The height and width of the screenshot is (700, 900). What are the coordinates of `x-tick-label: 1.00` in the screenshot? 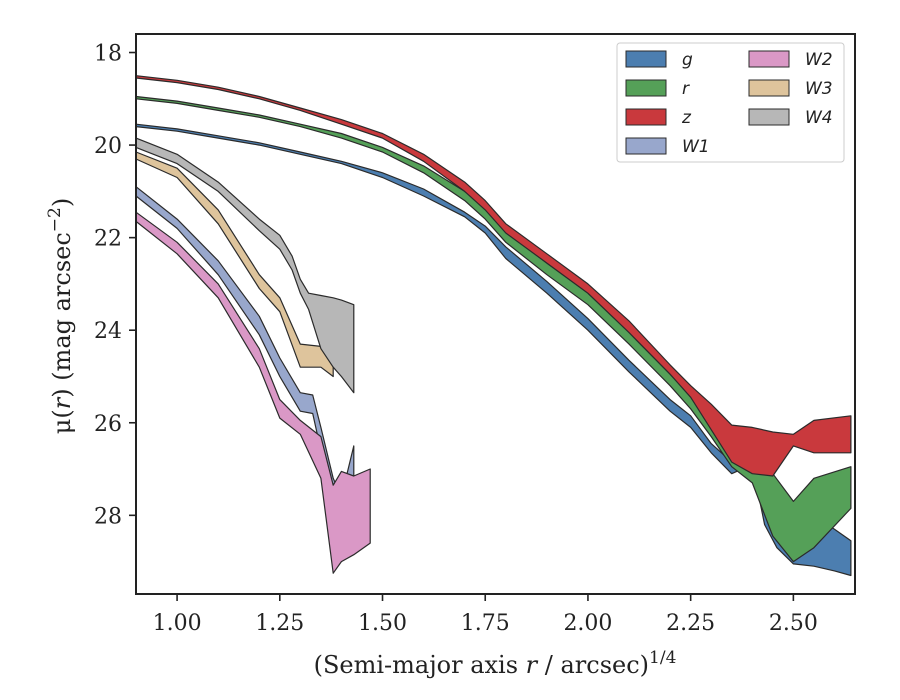 It's located at (177, 623).